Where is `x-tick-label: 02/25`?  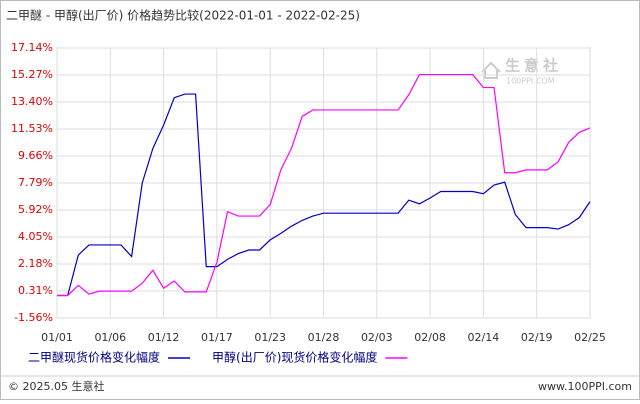
x-tick-label: 02/25 is located at coordinates (590, 337).